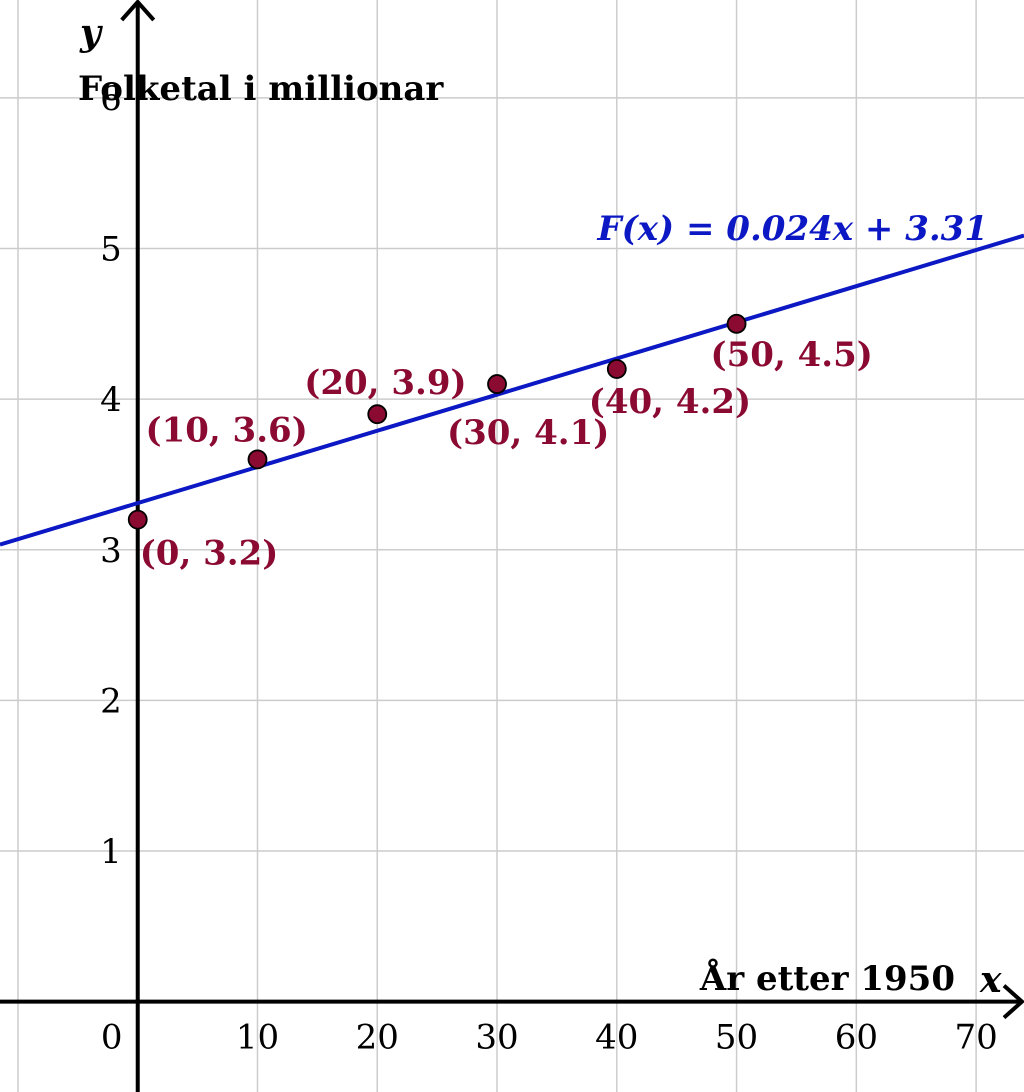 The width and height of the screenshot is (1024, 1092). Describe the element at coordinates (496, 1038) in the screenshot. I see `x-tick-label: 30` at that location.